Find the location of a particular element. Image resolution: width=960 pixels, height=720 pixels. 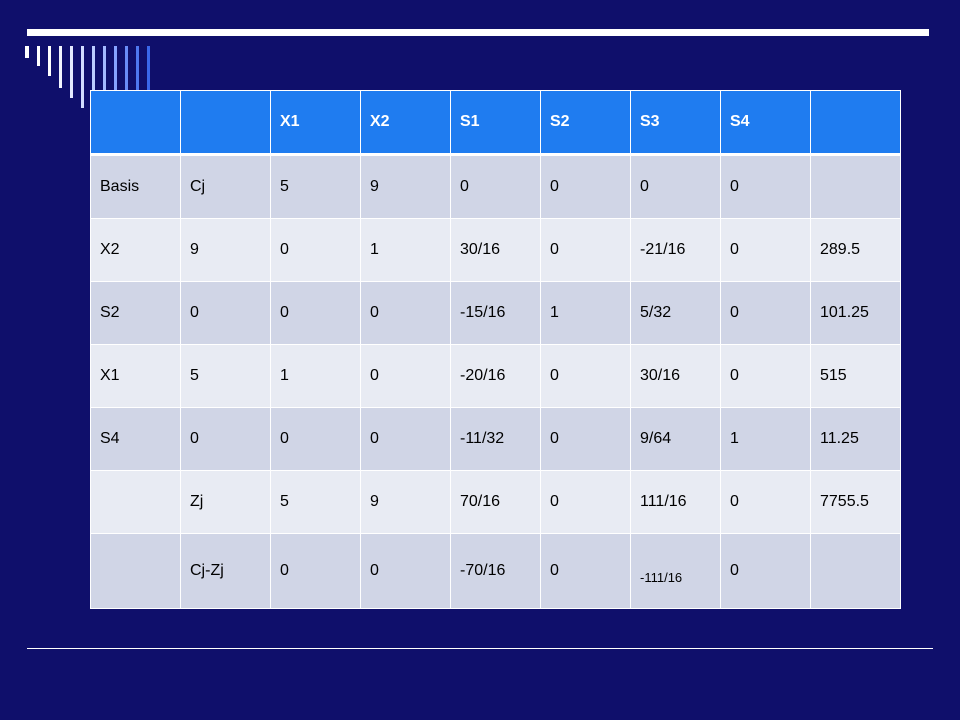

table-cell: 70/16 is located at coordinates (495, 502).